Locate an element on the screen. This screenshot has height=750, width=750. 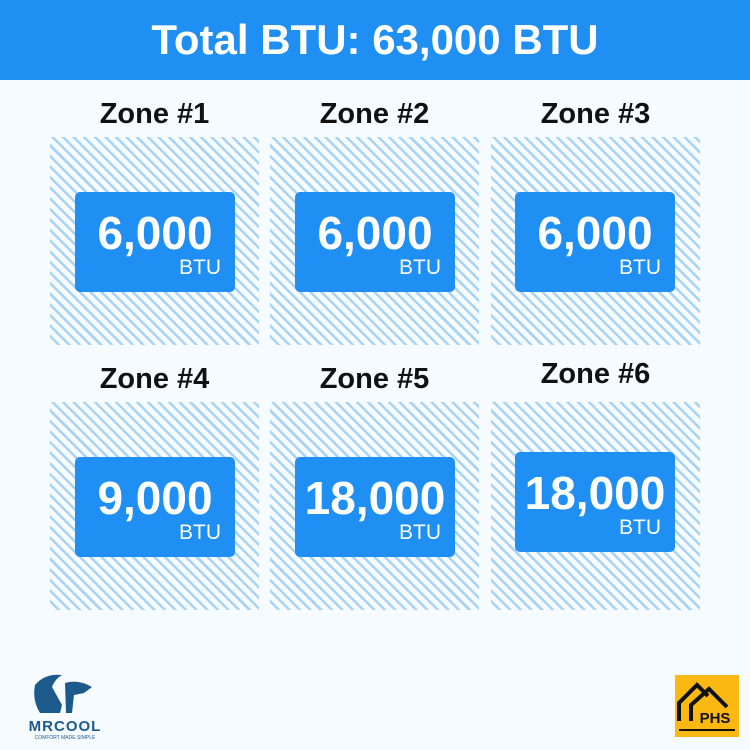
btu-box: 9,000 BTU is located at coordinates (155, 507).